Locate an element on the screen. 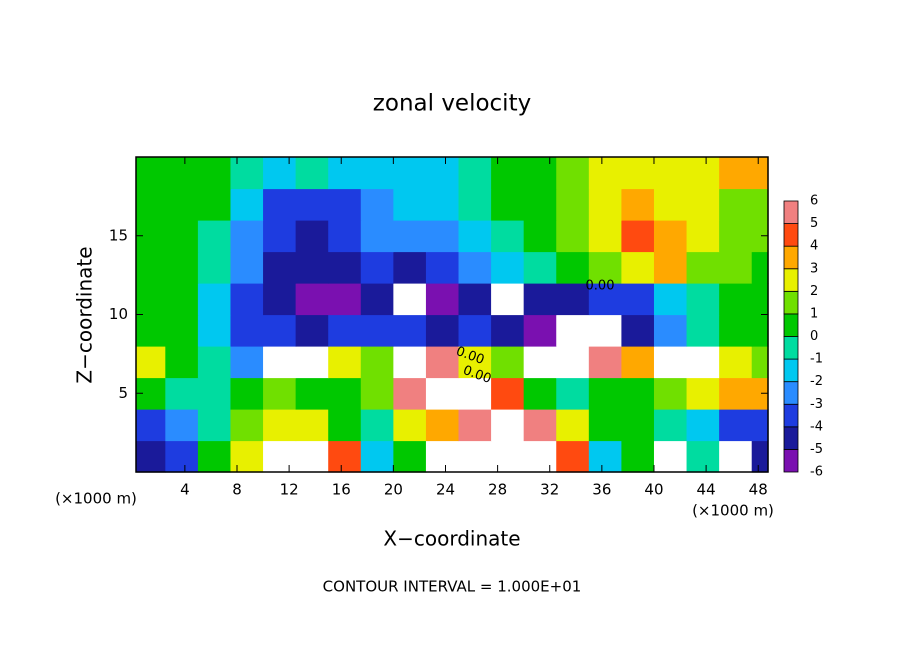 The height and width of the screenshot is (658, 904). colorbar-label: 0 is located at coordinates (814, 336).